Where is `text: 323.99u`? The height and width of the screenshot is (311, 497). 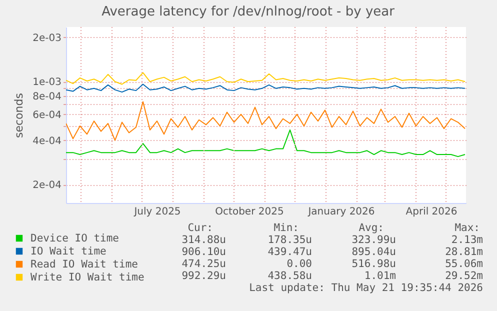 text: 323.99u is located at coordinates (374, 240).